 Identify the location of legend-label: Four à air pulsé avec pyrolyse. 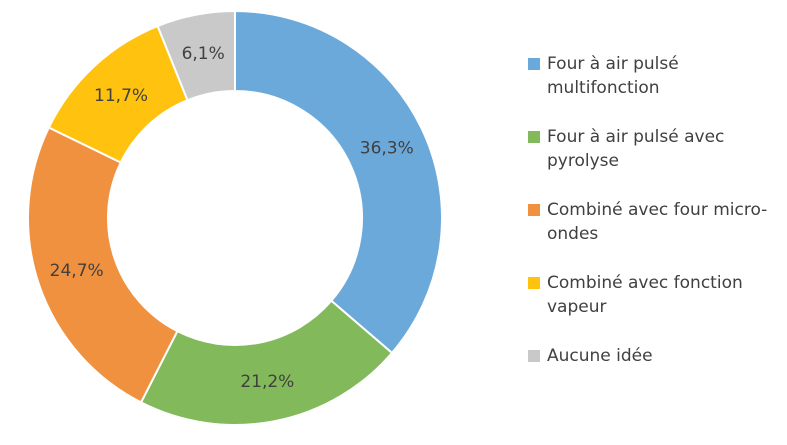
(636, 149).